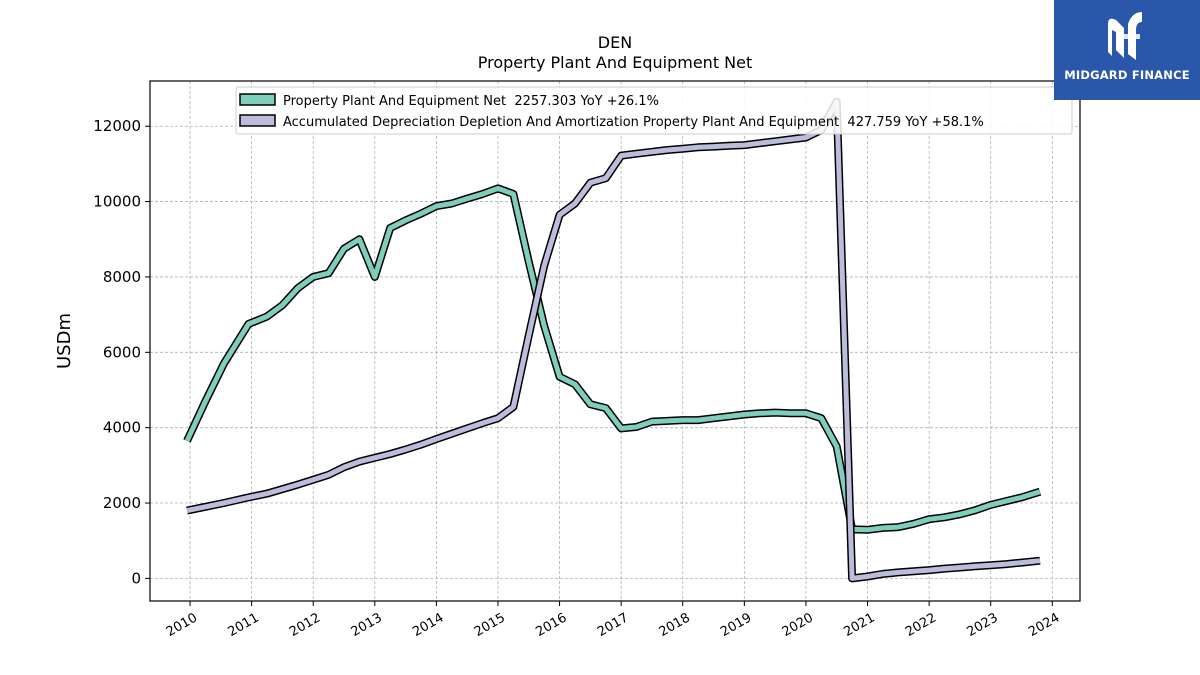 This screenshot has width=1200, height=675. Describe the element at coordinates (1127, 75) in the screenshot. I see `logo-text: MIDGARD FINANCE` at that location.